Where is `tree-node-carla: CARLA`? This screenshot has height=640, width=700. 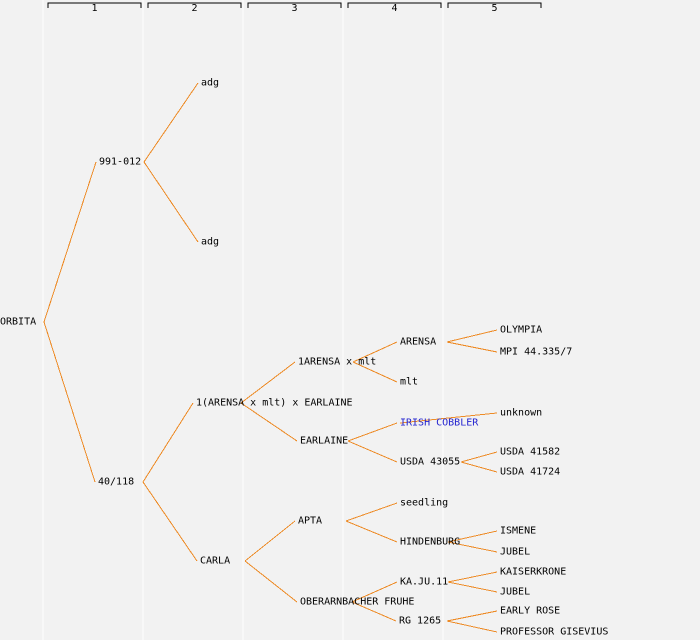
tree-node-carla: CARLA is located at coordinates (215, 561).